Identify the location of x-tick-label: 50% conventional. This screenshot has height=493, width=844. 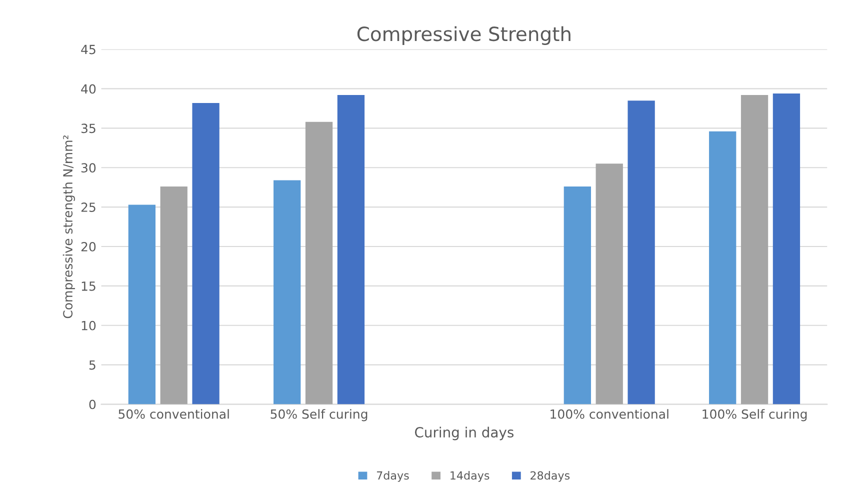
(173, 414).